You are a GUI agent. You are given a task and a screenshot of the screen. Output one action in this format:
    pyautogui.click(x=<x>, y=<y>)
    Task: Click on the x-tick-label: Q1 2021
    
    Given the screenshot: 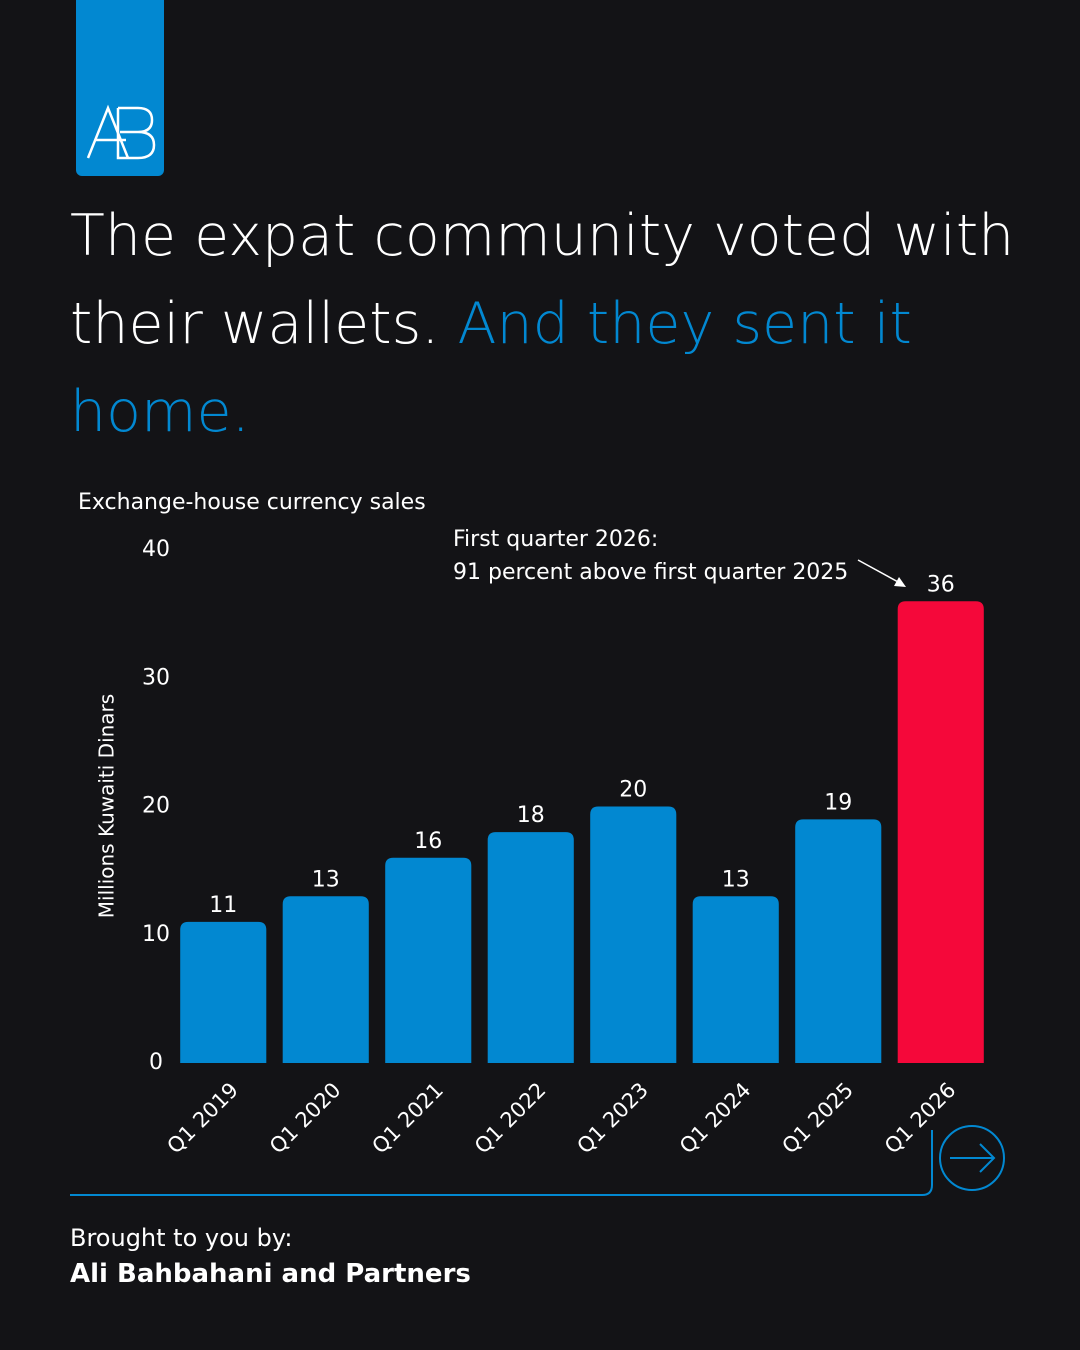 What is the action you would take?
    pyautogui.click(x=407, y=1118)
    